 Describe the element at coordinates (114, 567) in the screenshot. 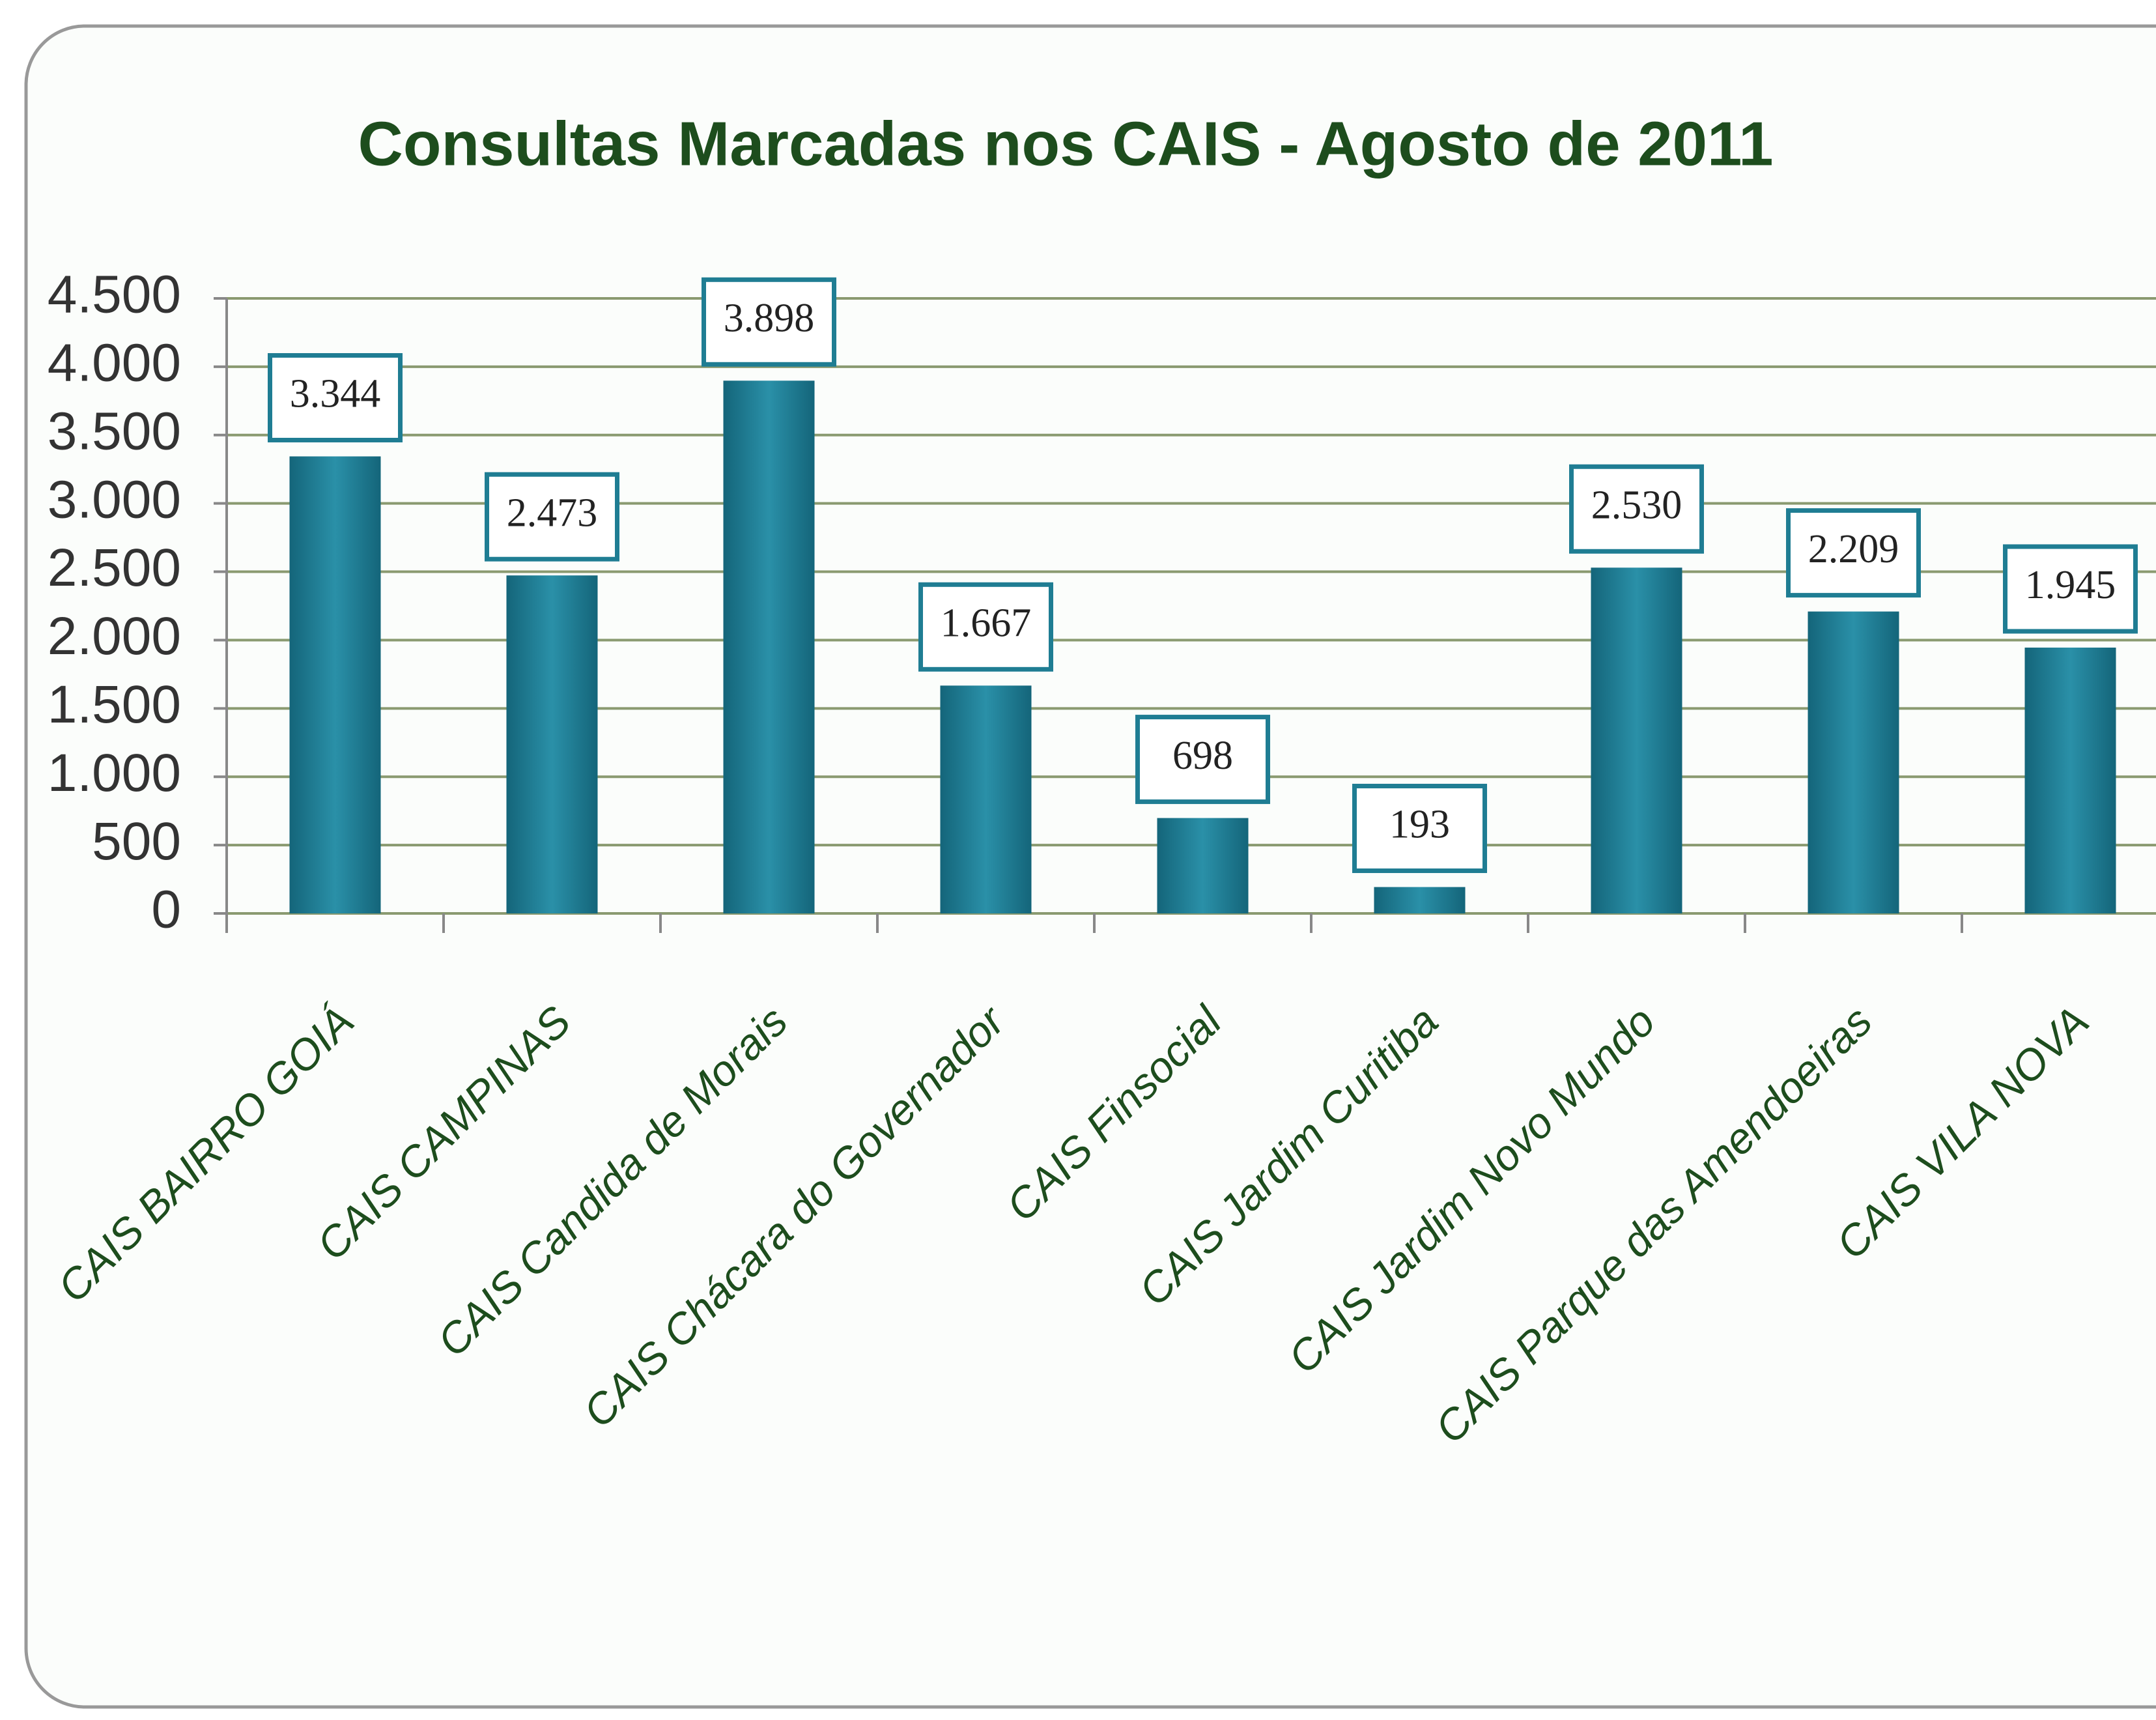

I see `y-tick-label: 2.500` at that location.